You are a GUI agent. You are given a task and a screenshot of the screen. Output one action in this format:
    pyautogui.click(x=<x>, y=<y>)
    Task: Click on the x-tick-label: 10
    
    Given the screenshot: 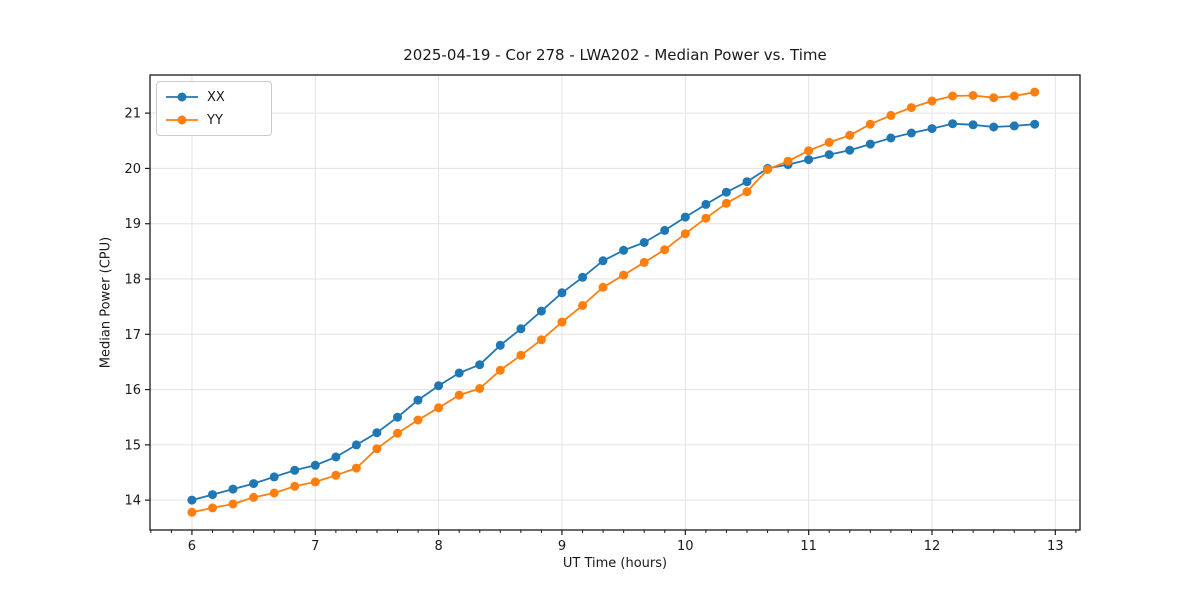 What is the action you would take?
    pyautogui.click(x=685, y=546)
    